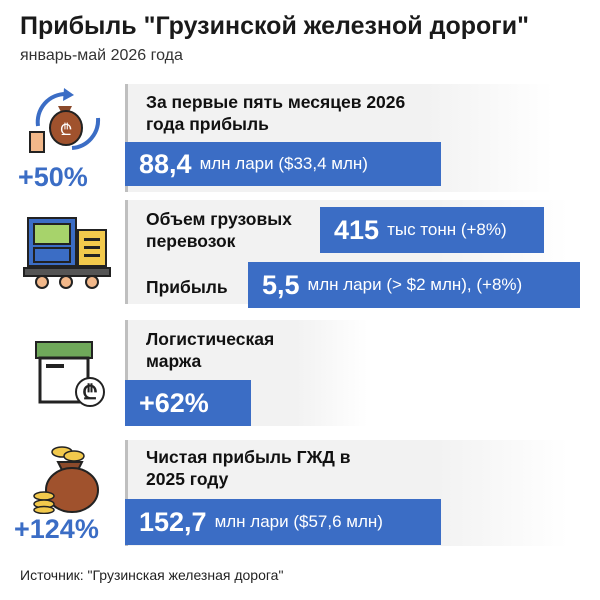  Describe the element at coordinates (210, 350) in the screenshot. I see `logistics-label: Логистическая маржа` at that location.